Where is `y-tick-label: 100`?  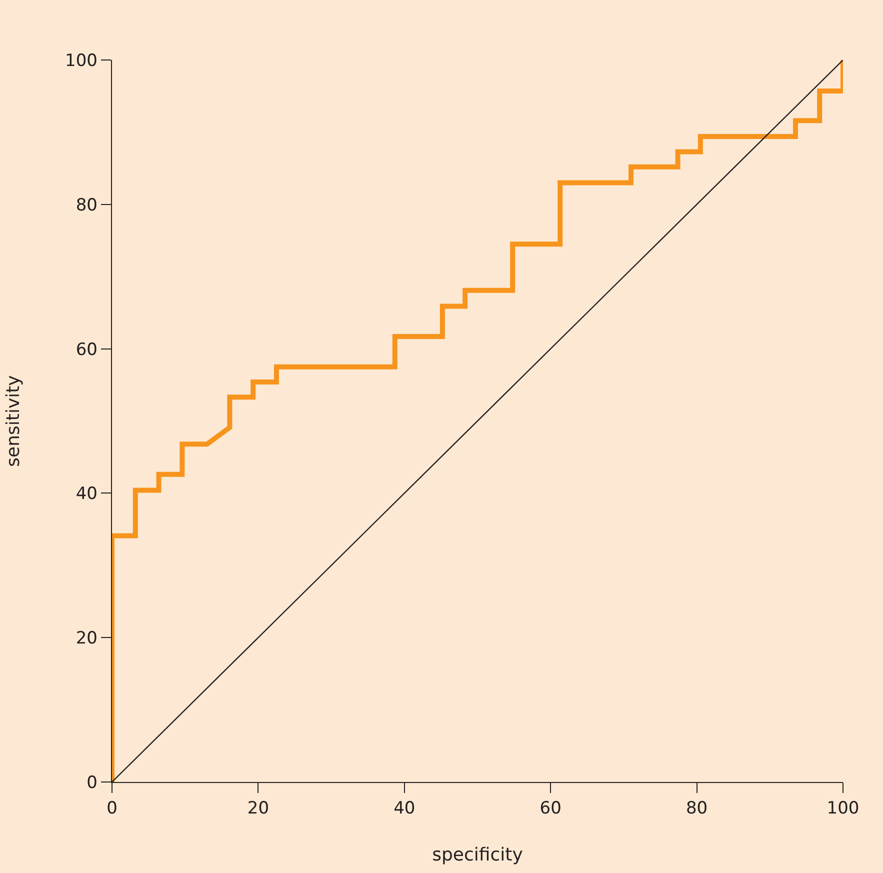
y-tick-label: 100 is located at coordinates (81, 60).